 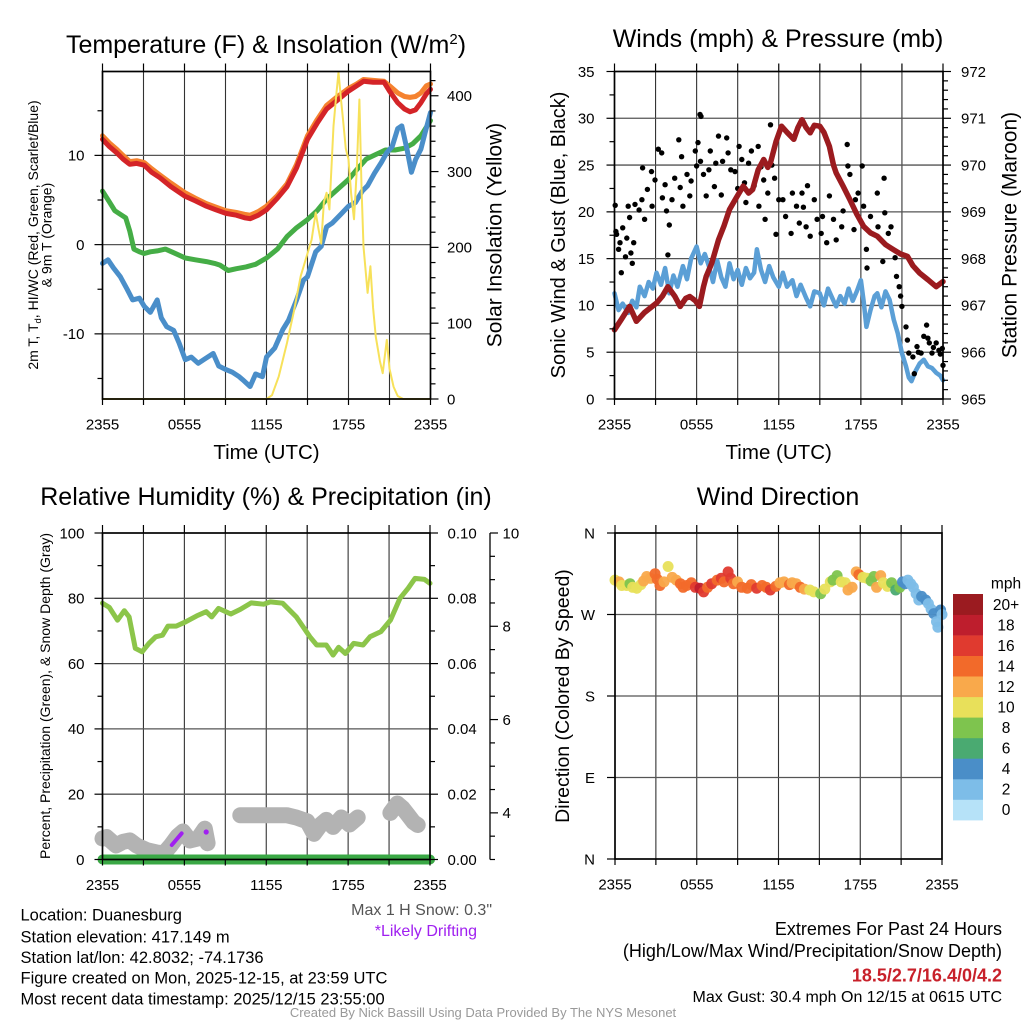 What do you see at coordinates (778, 224) in the screenshot?
I see `pressure-line` at bounding box center [778, 224].